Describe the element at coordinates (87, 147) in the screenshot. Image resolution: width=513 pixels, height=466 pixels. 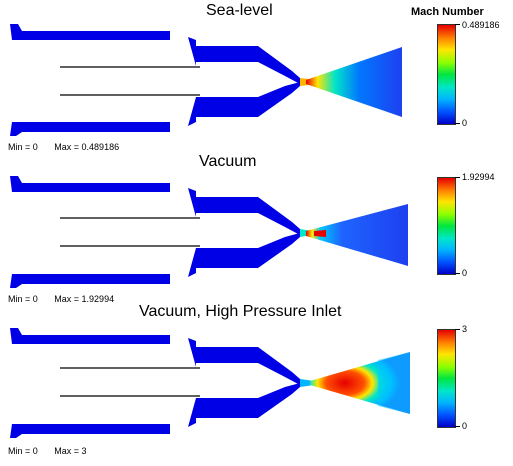
I see `max-label: Max = 0.489186` at that location.